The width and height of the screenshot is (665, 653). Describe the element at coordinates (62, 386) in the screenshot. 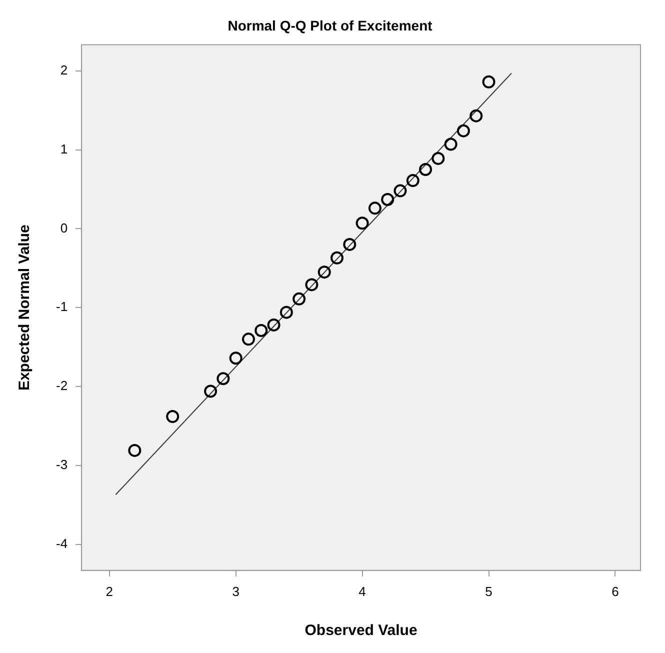

I see `y-tick-label: -2` at that location.